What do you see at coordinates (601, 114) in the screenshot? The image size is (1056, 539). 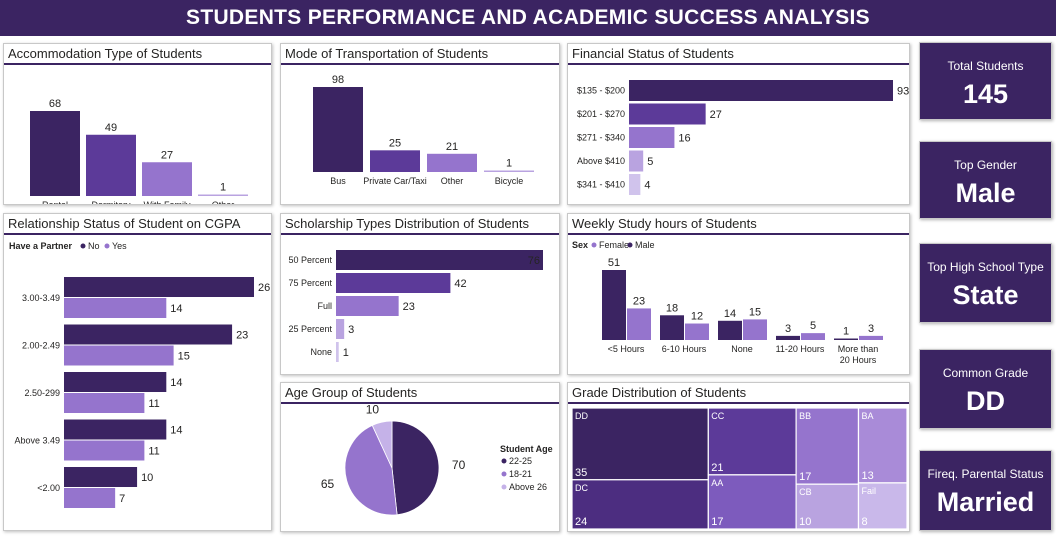 I see `category-label: $201 - $270` at bounding box center [601, 114].